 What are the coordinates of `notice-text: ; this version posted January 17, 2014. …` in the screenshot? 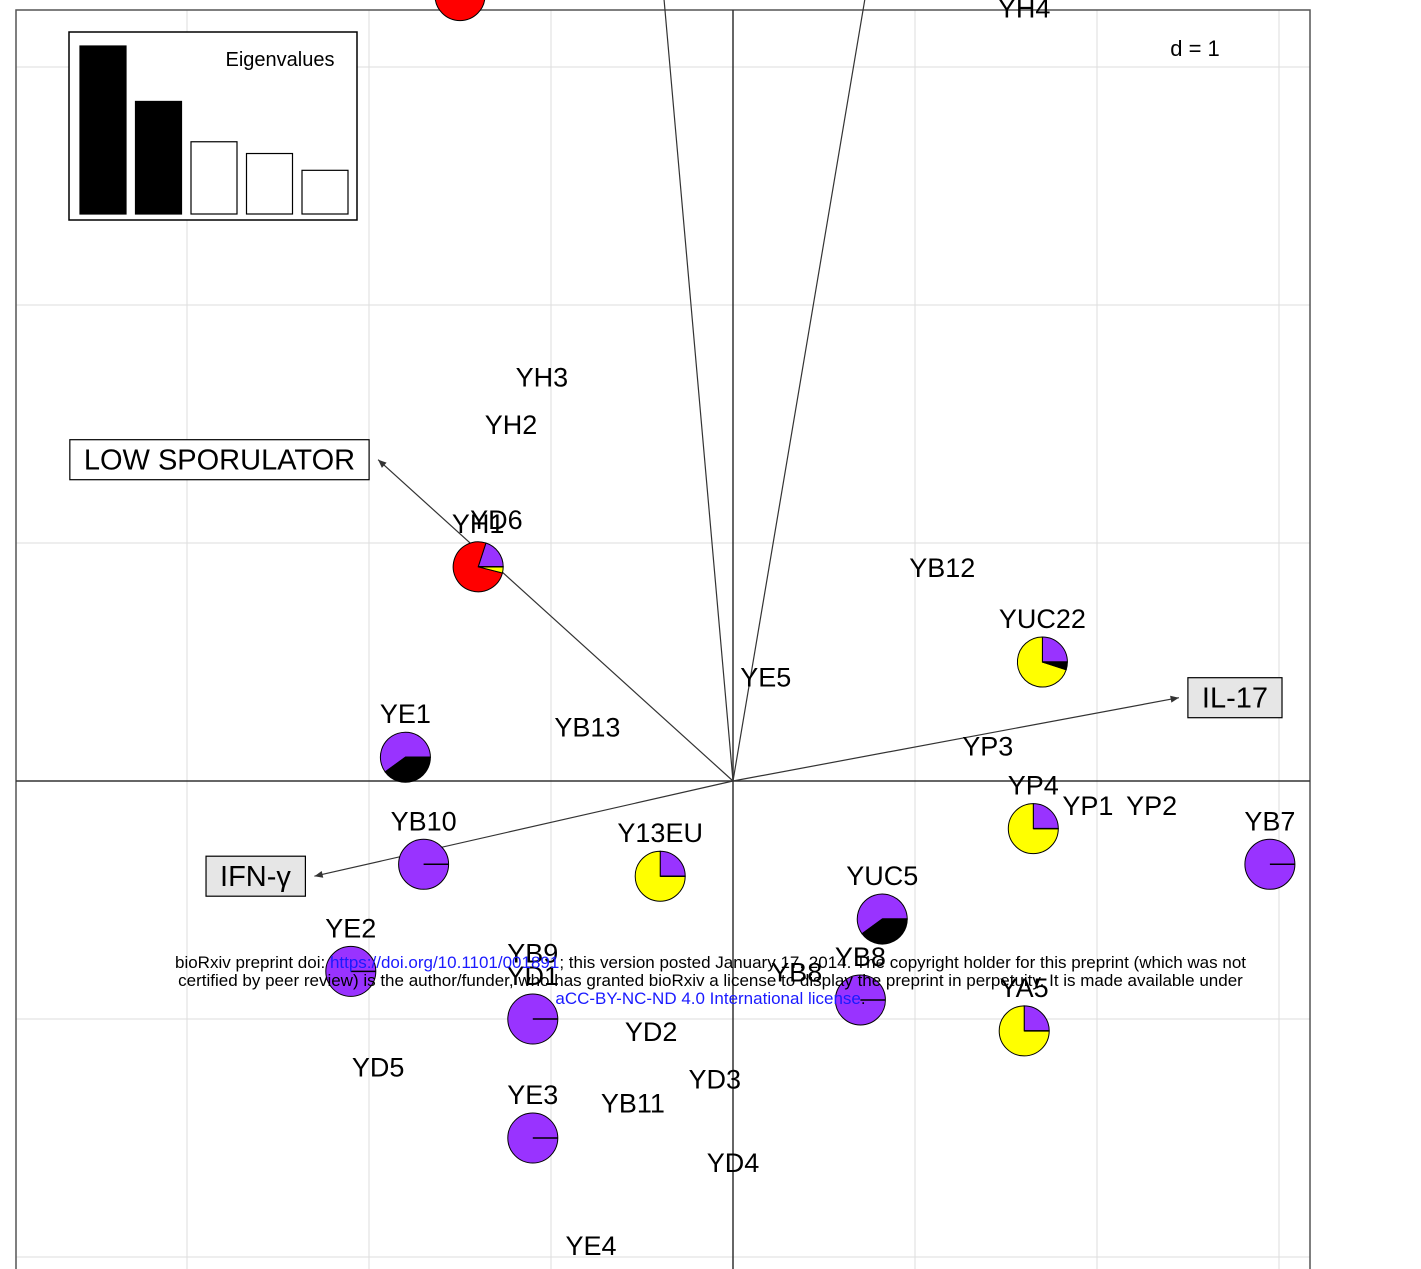 It's located at (902, 962).